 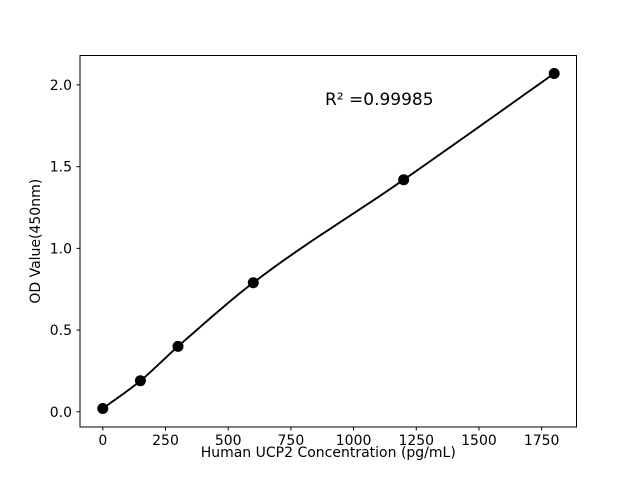 What do you see at coordinates (165, 441) in the screenshot?
I see `x-tick-label: 250` at bounding box center [165, 441].